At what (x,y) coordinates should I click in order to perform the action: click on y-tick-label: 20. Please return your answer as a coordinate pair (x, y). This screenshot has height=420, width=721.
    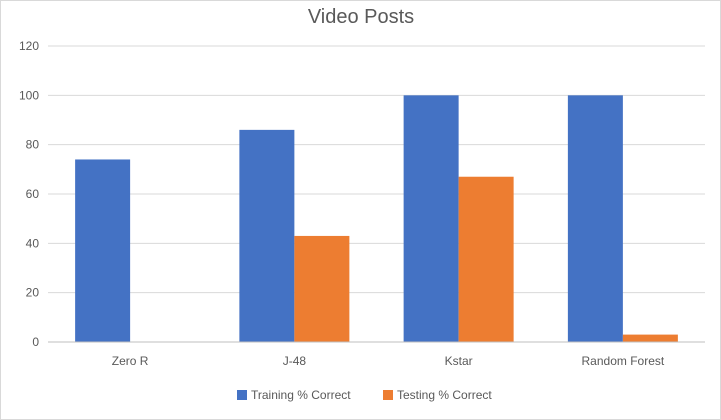
    Looking at the image, I should click on (33, 293).